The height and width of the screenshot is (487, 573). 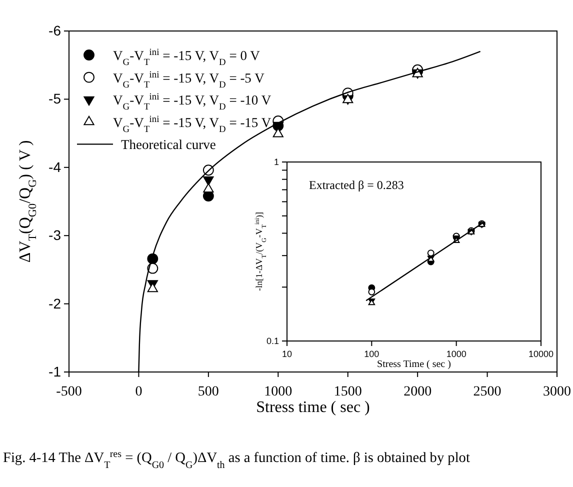 I want to click on x-axis-title: Stress time ( sec ), so click(x=313, y=407).